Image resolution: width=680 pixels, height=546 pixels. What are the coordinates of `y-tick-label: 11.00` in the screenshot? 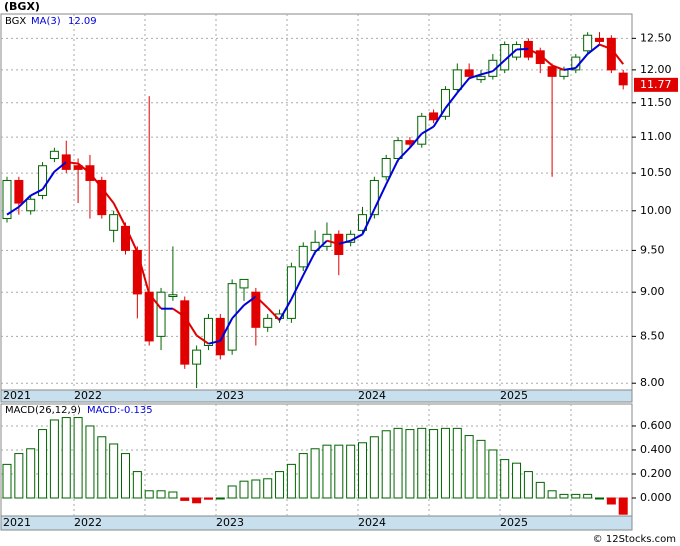 It's located at (656, 136).